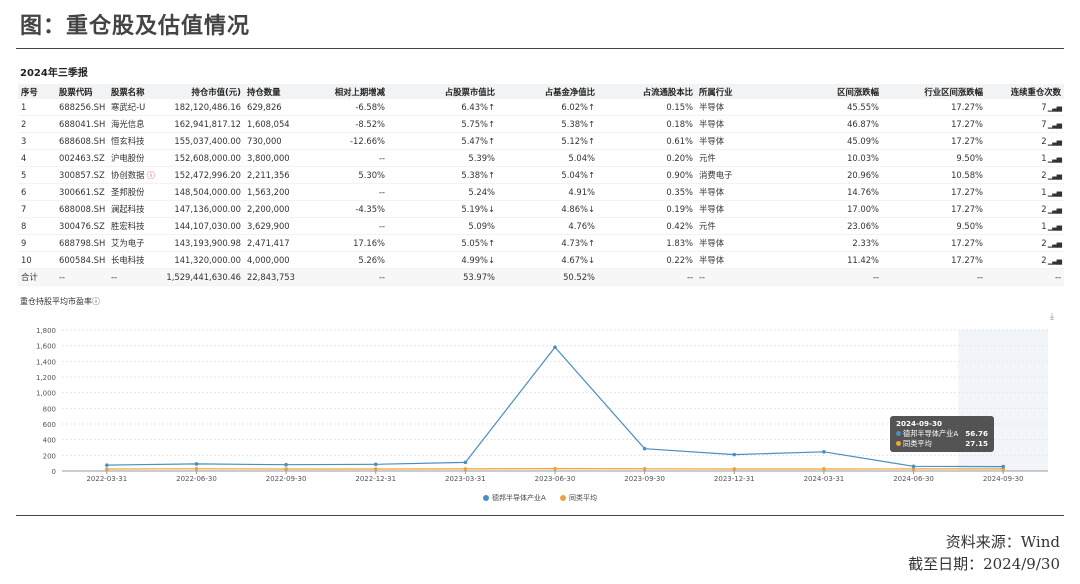  I want to click on cell-code: 688008.SH, so click(82, 209).